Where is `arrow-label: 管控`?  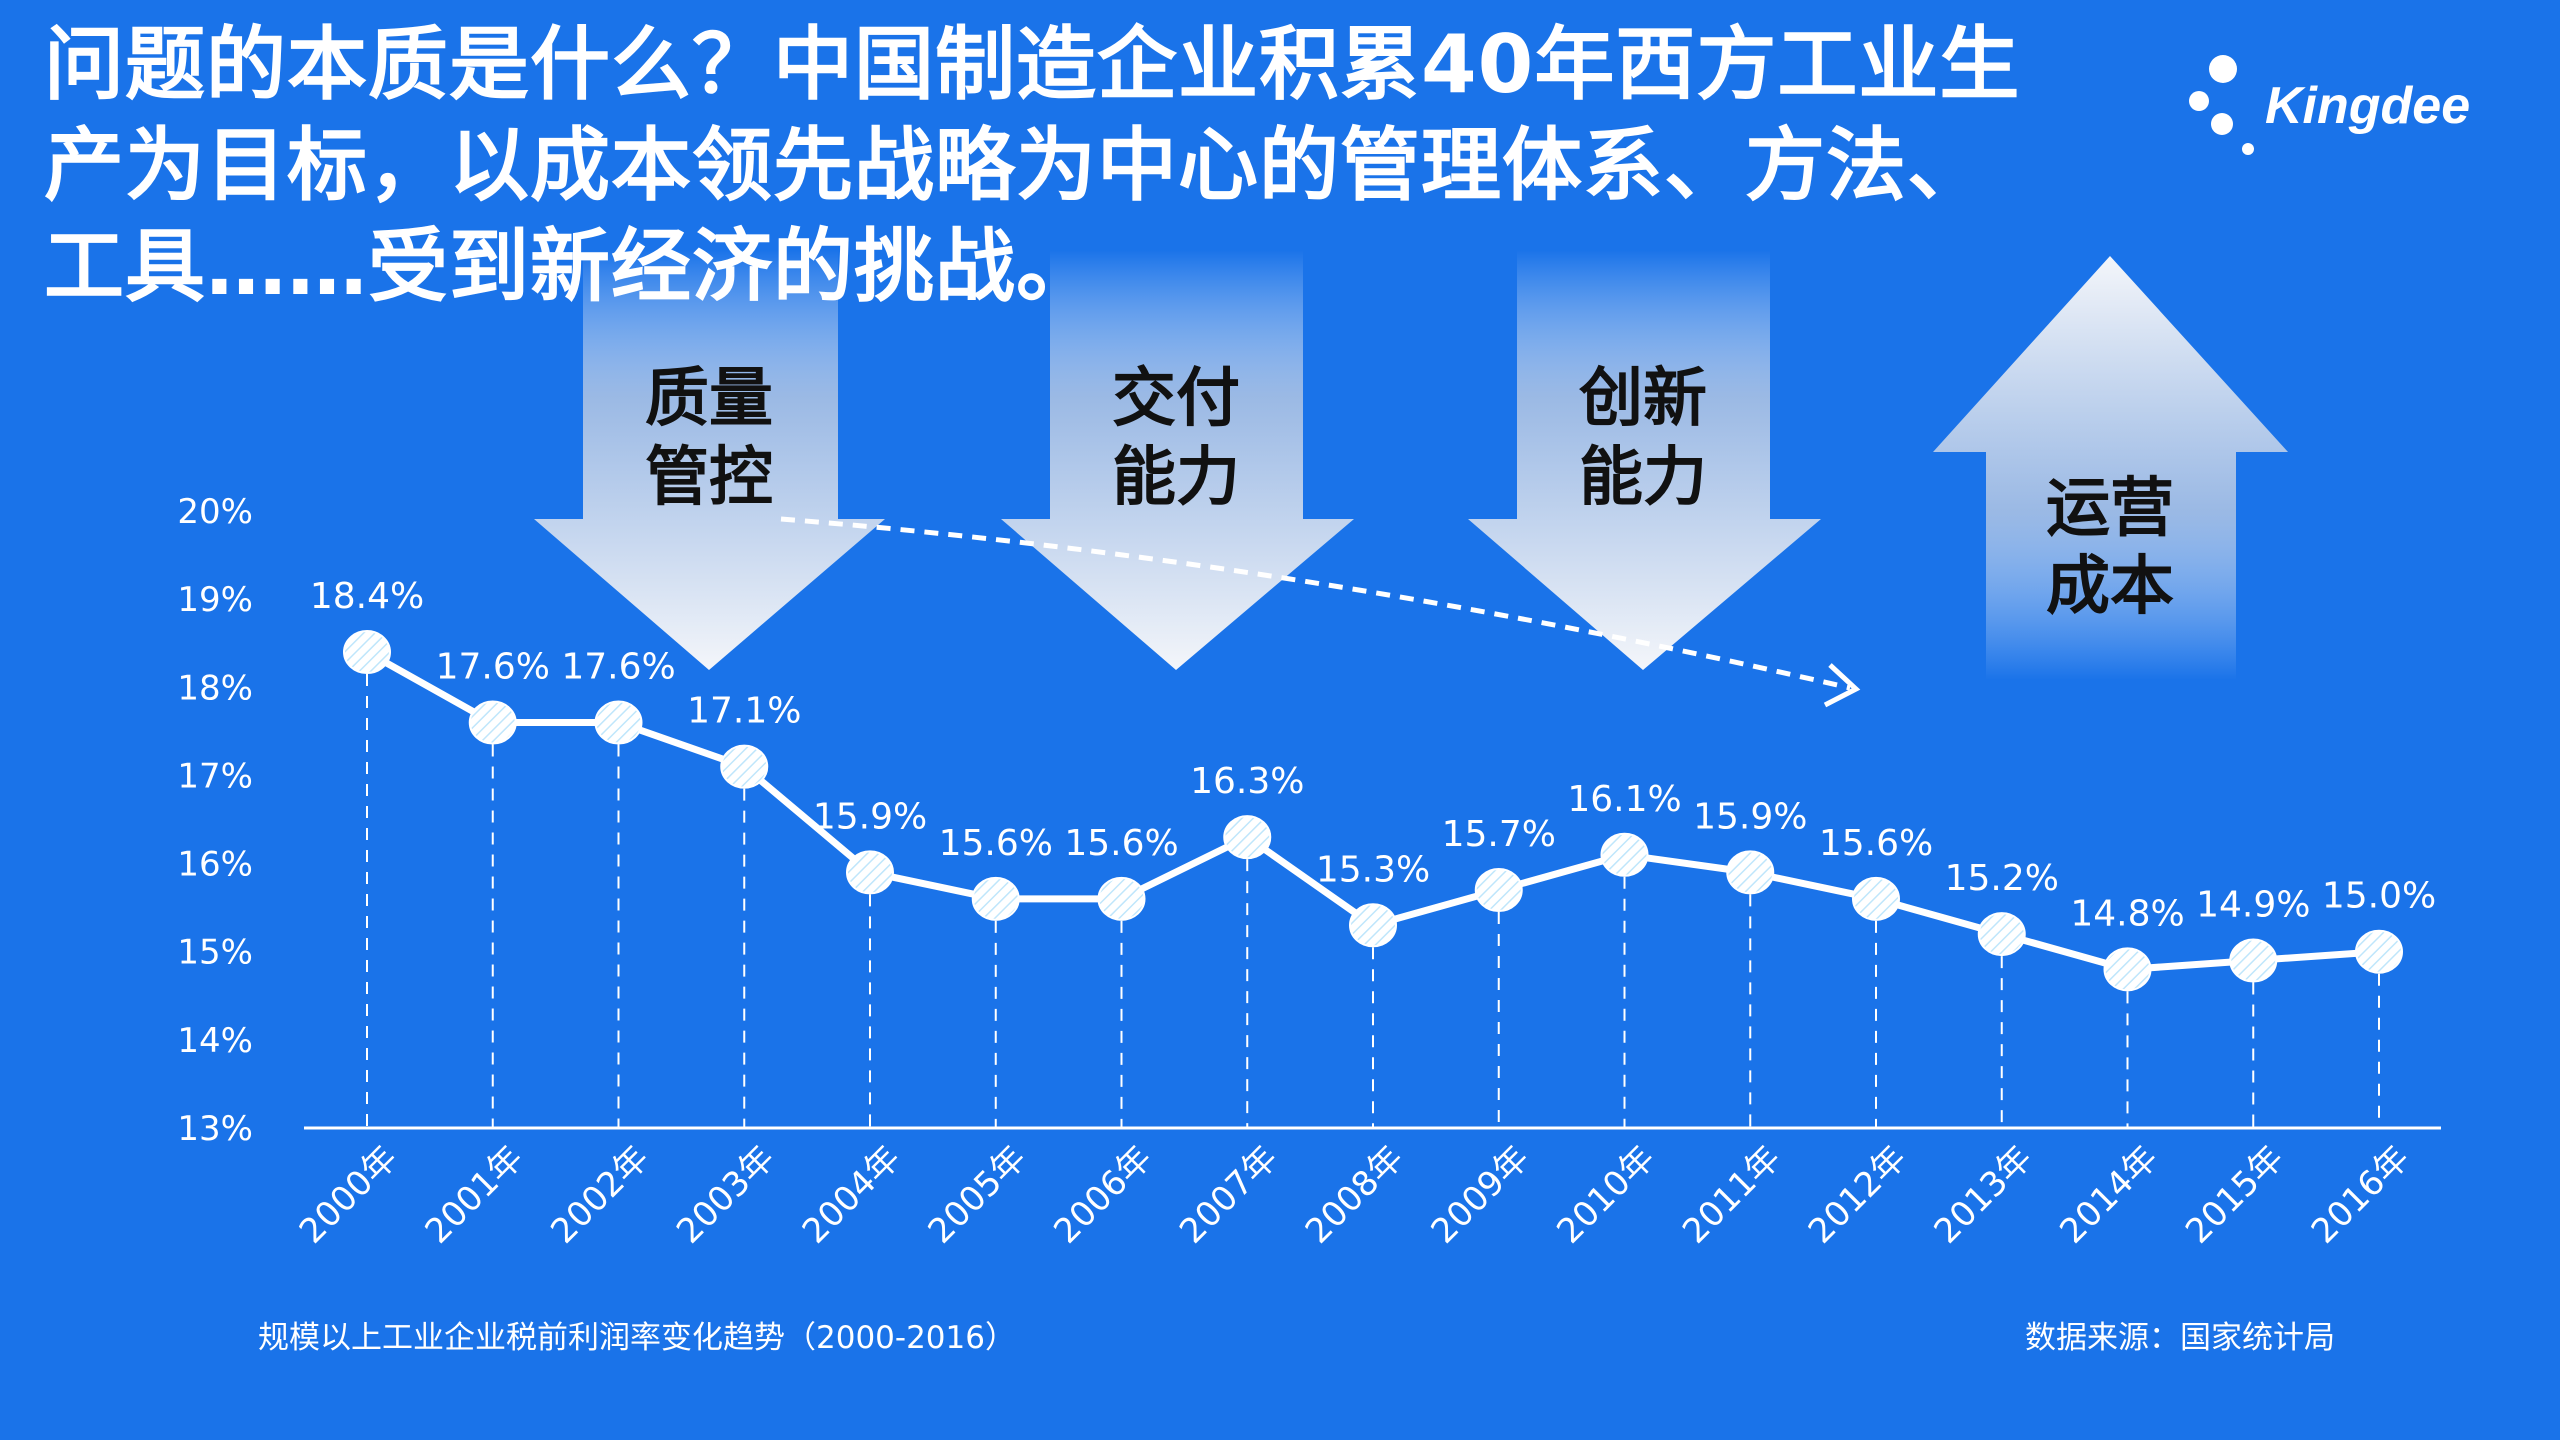
arrow-label: 管控 is located at coordinates (709, 478).